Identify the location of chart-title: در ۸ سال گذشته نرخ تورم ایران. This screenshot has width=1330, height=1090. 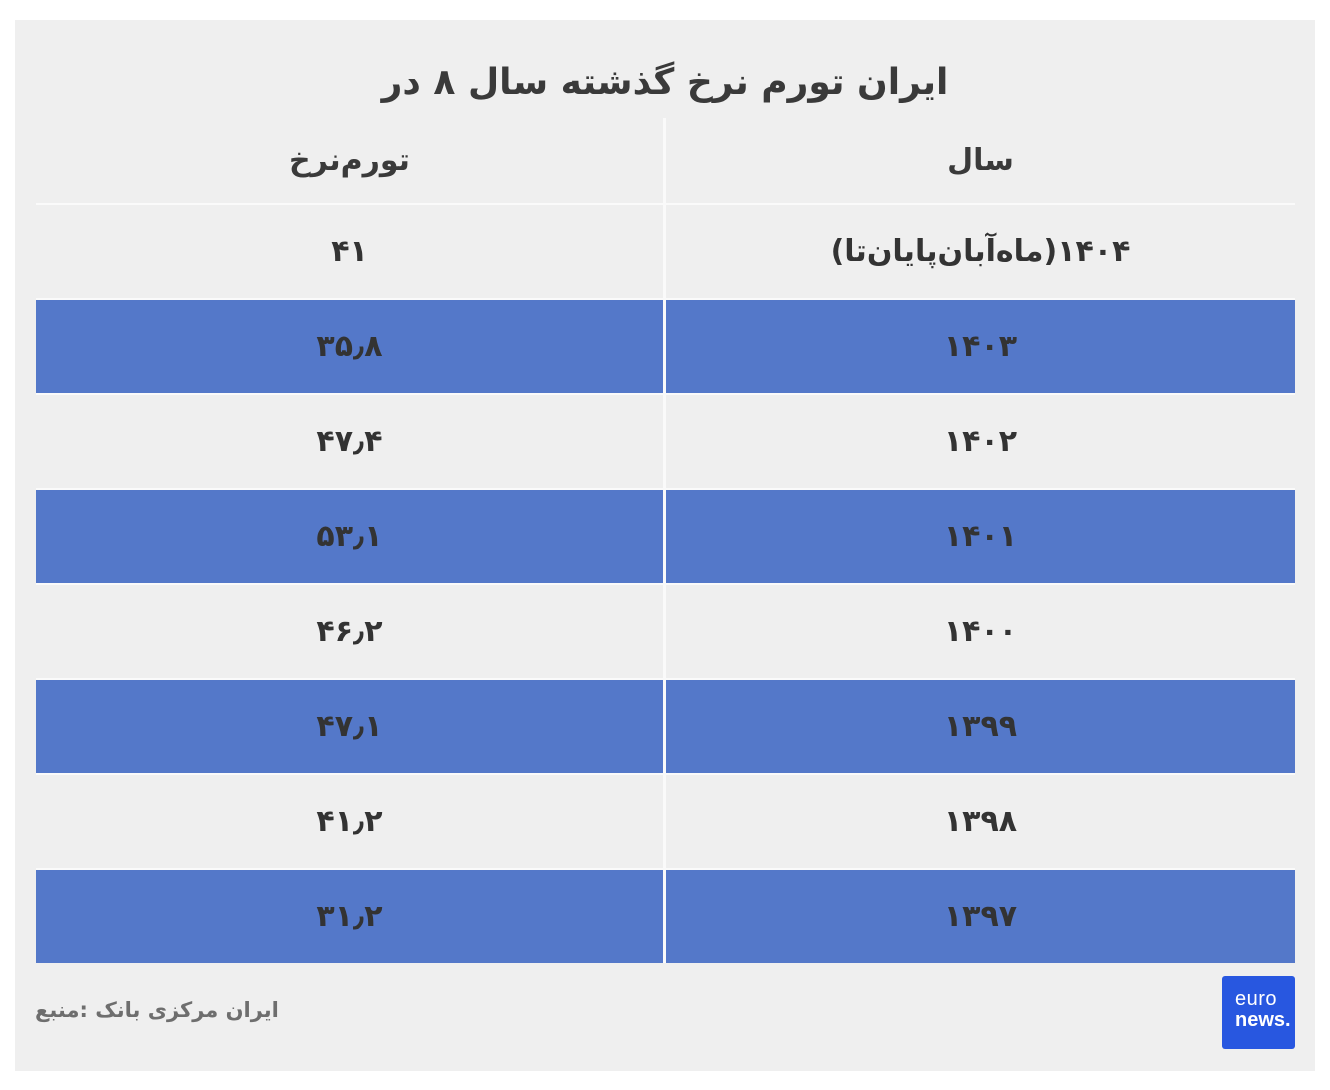
(665, 82).